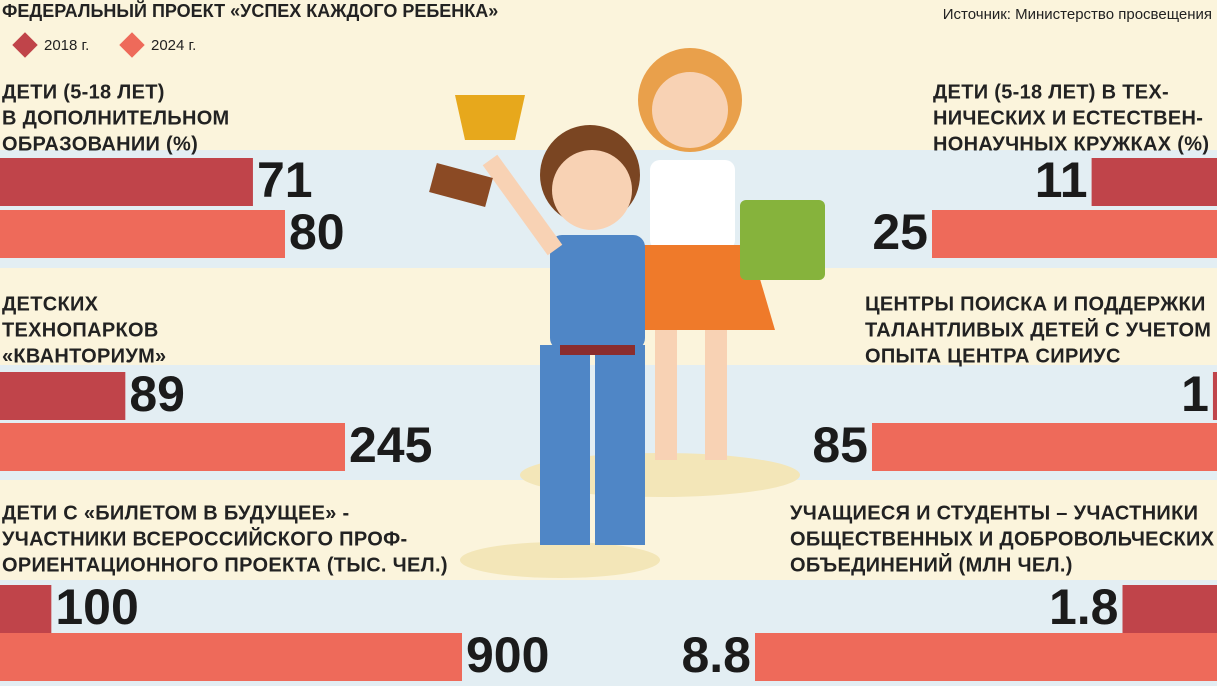 Image resolution: width=1217 pixels, height=686 pixels. Describe the element at coordinates (390, 445) in the screenshot. I see `value-label: 245` at that location.